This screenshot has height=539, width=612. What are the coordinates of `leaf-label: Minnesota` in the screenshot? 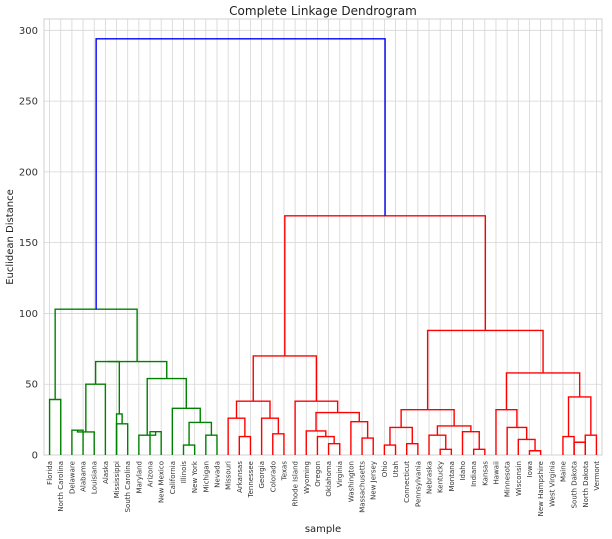 It's located at (508, 479).